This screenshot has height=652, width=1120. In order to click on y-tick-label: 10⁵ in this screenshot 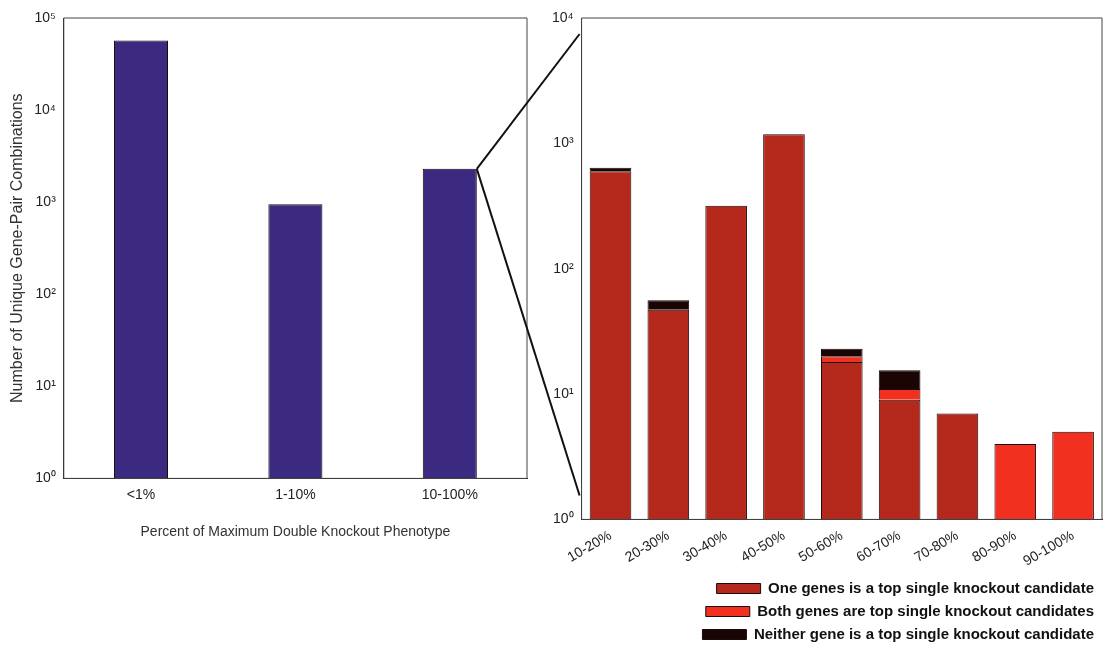, I will do `click(45, 16)`.